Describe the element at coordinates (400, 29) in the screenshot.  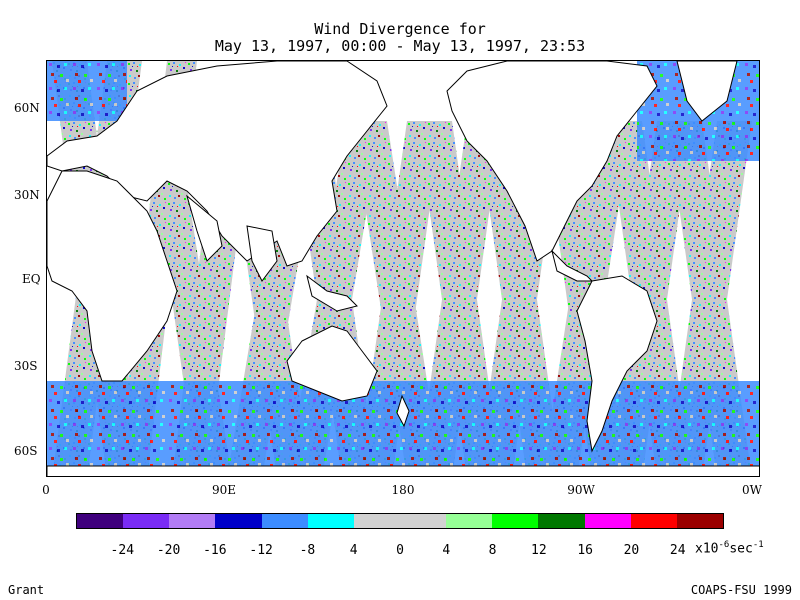
I see `map-title: Wind Divergence for` at that location.